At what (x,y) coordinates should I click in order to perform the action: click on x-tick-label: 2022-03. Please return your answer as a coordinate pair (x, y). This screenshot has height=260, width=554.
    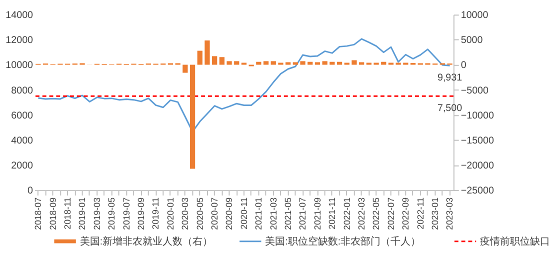
    Looking at the image, I should click on (361, 213).